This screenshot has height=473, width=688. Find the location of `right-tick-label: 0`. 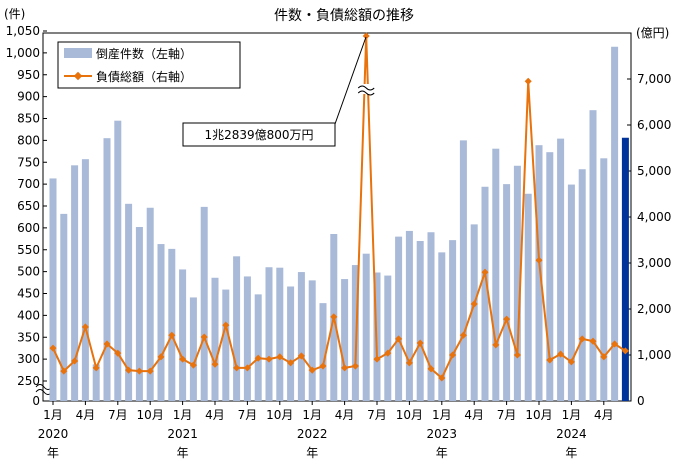

right-tick-label: 0 is located at coordinates (641, 401).